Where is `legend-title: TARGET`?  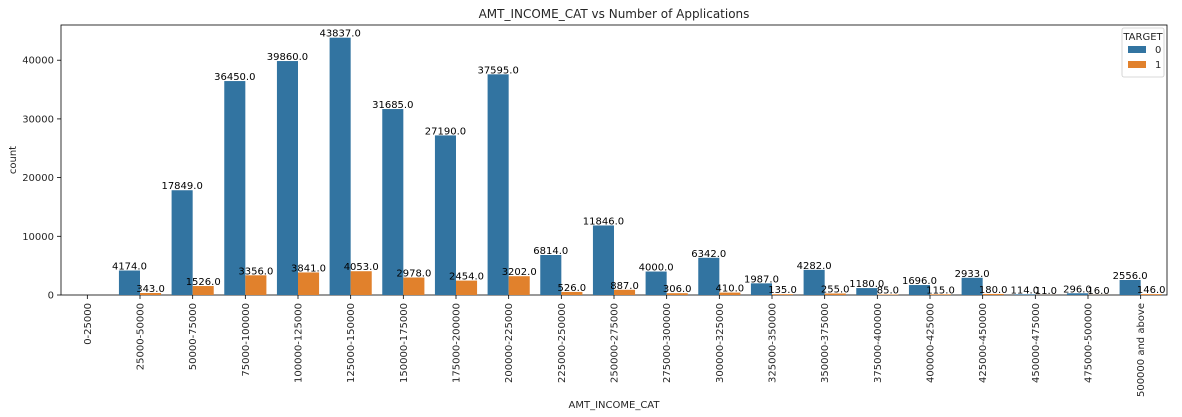
legend-title: TARGET is located at coordinates (1142, 37).